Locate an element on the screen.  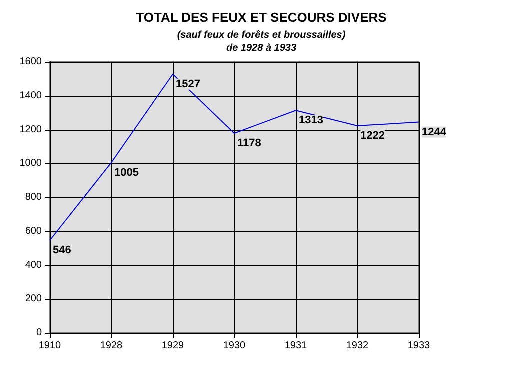
x-tick-label: 1928 is located at coordinates (112, 346).